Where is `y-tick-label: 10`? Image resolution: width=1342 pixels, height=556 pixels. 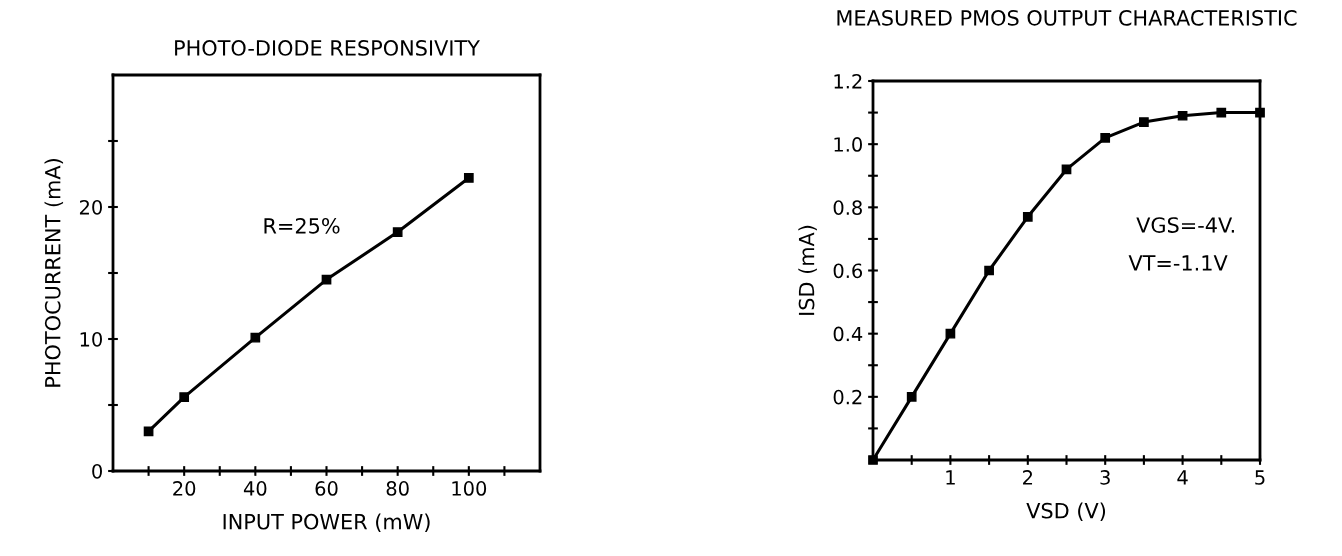 y-tick-label: 10 is located at coordinates (91, 339).